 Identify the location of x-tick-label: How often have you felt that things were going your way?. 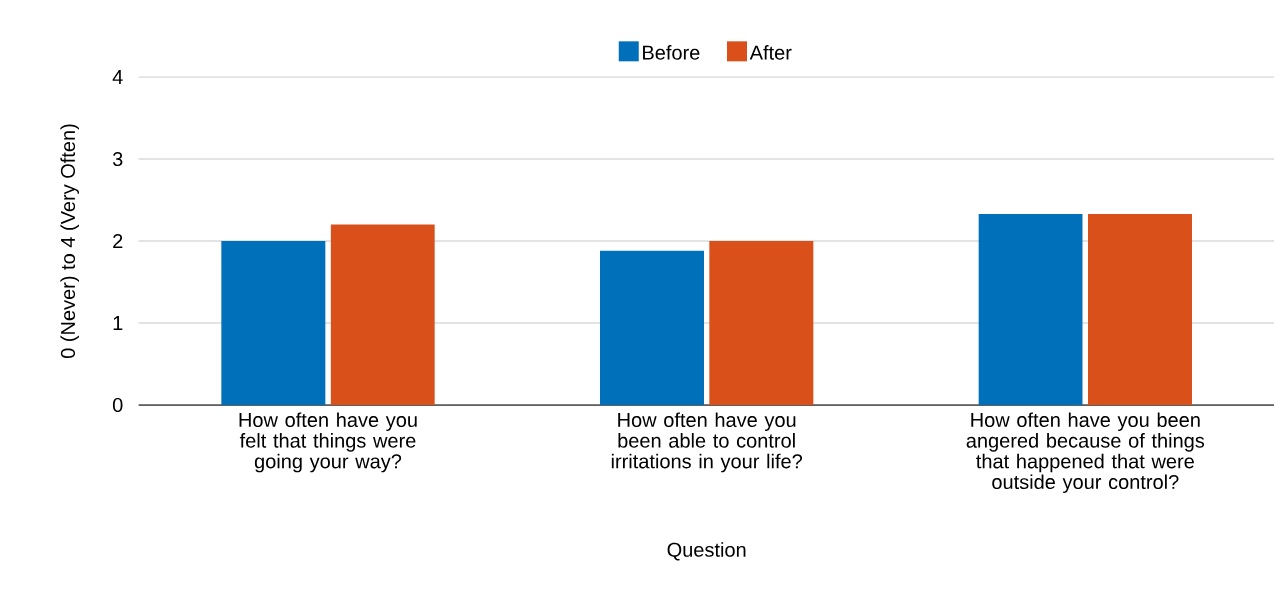
(328, 442).